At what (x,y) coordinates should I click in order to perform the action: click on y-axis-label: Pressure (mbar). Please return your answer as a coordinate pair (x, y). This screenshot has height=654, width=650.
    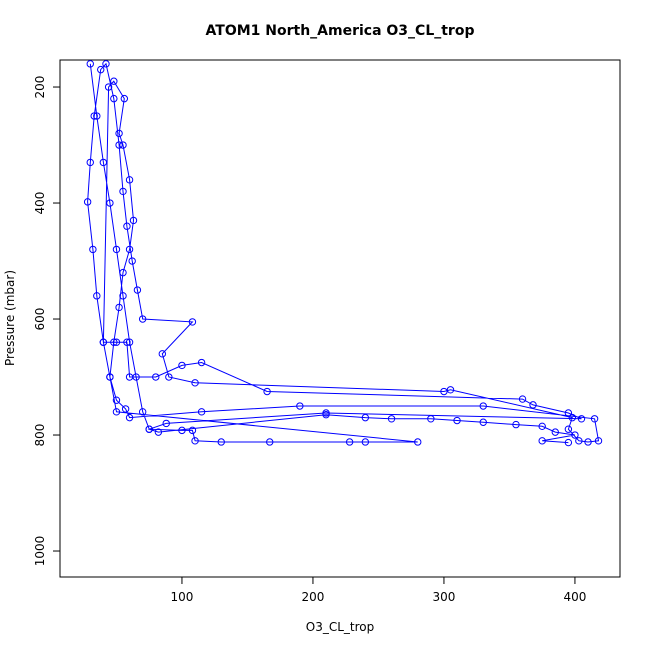
    Looking at the image, I should click on (10, 318).